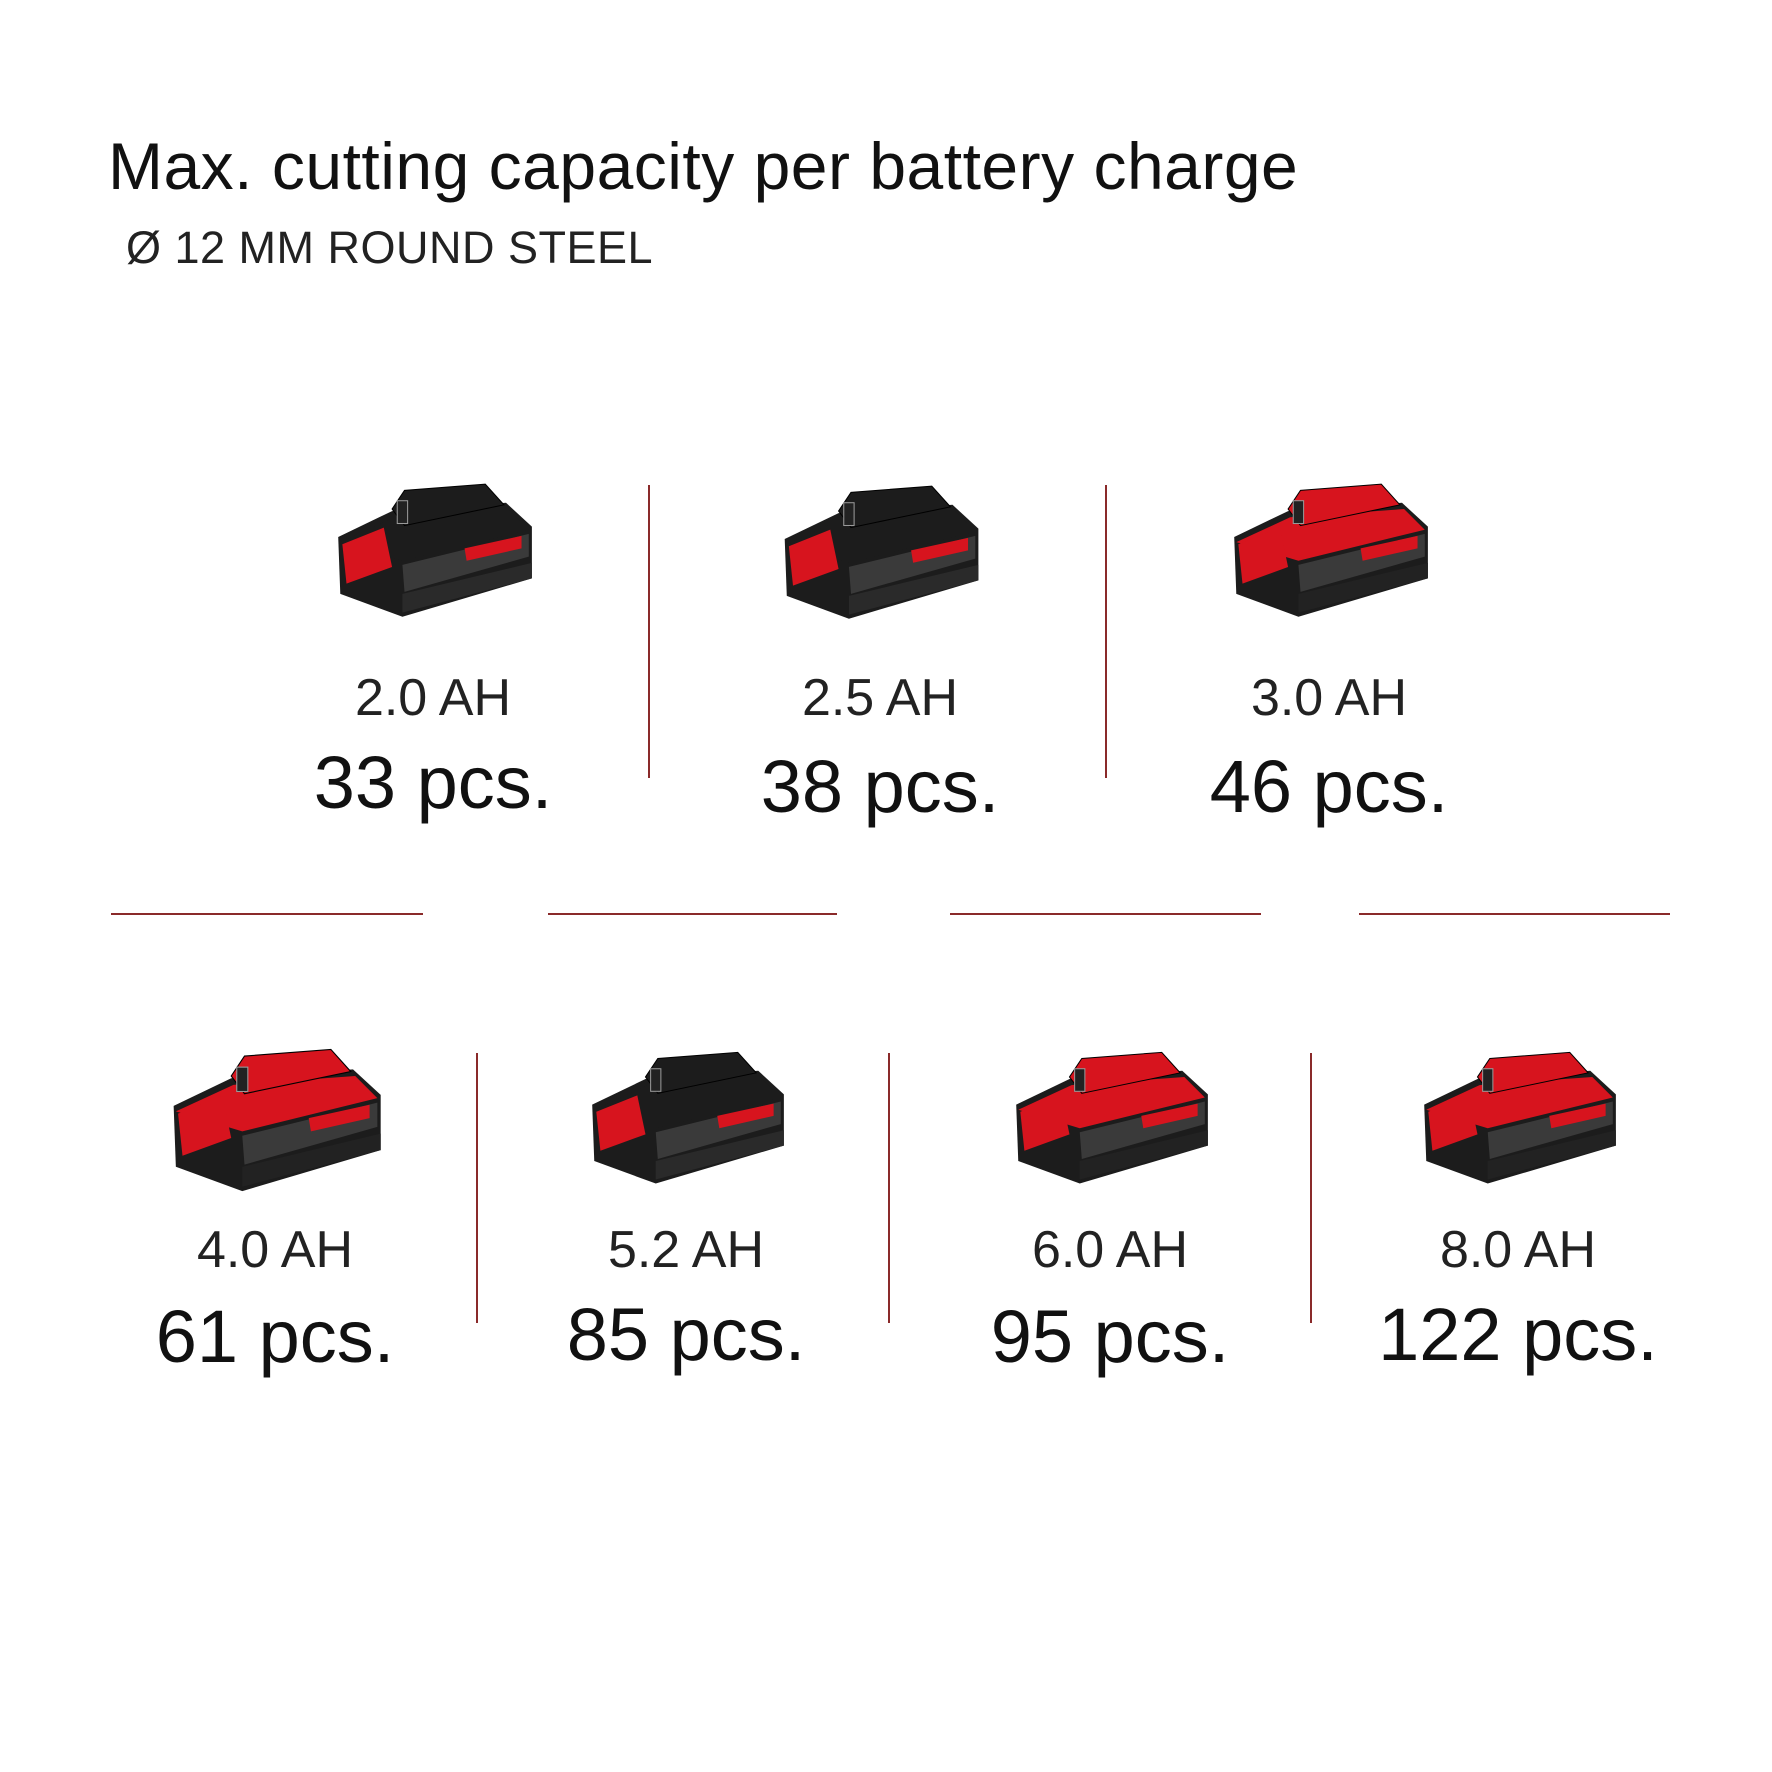 This screenshot has height=1772, width=1772. What do you see at coordinates (1329, 786) in the screenshot?
I see `cut-count-value: 46 pcs.` at bounding box center [1329, 786].